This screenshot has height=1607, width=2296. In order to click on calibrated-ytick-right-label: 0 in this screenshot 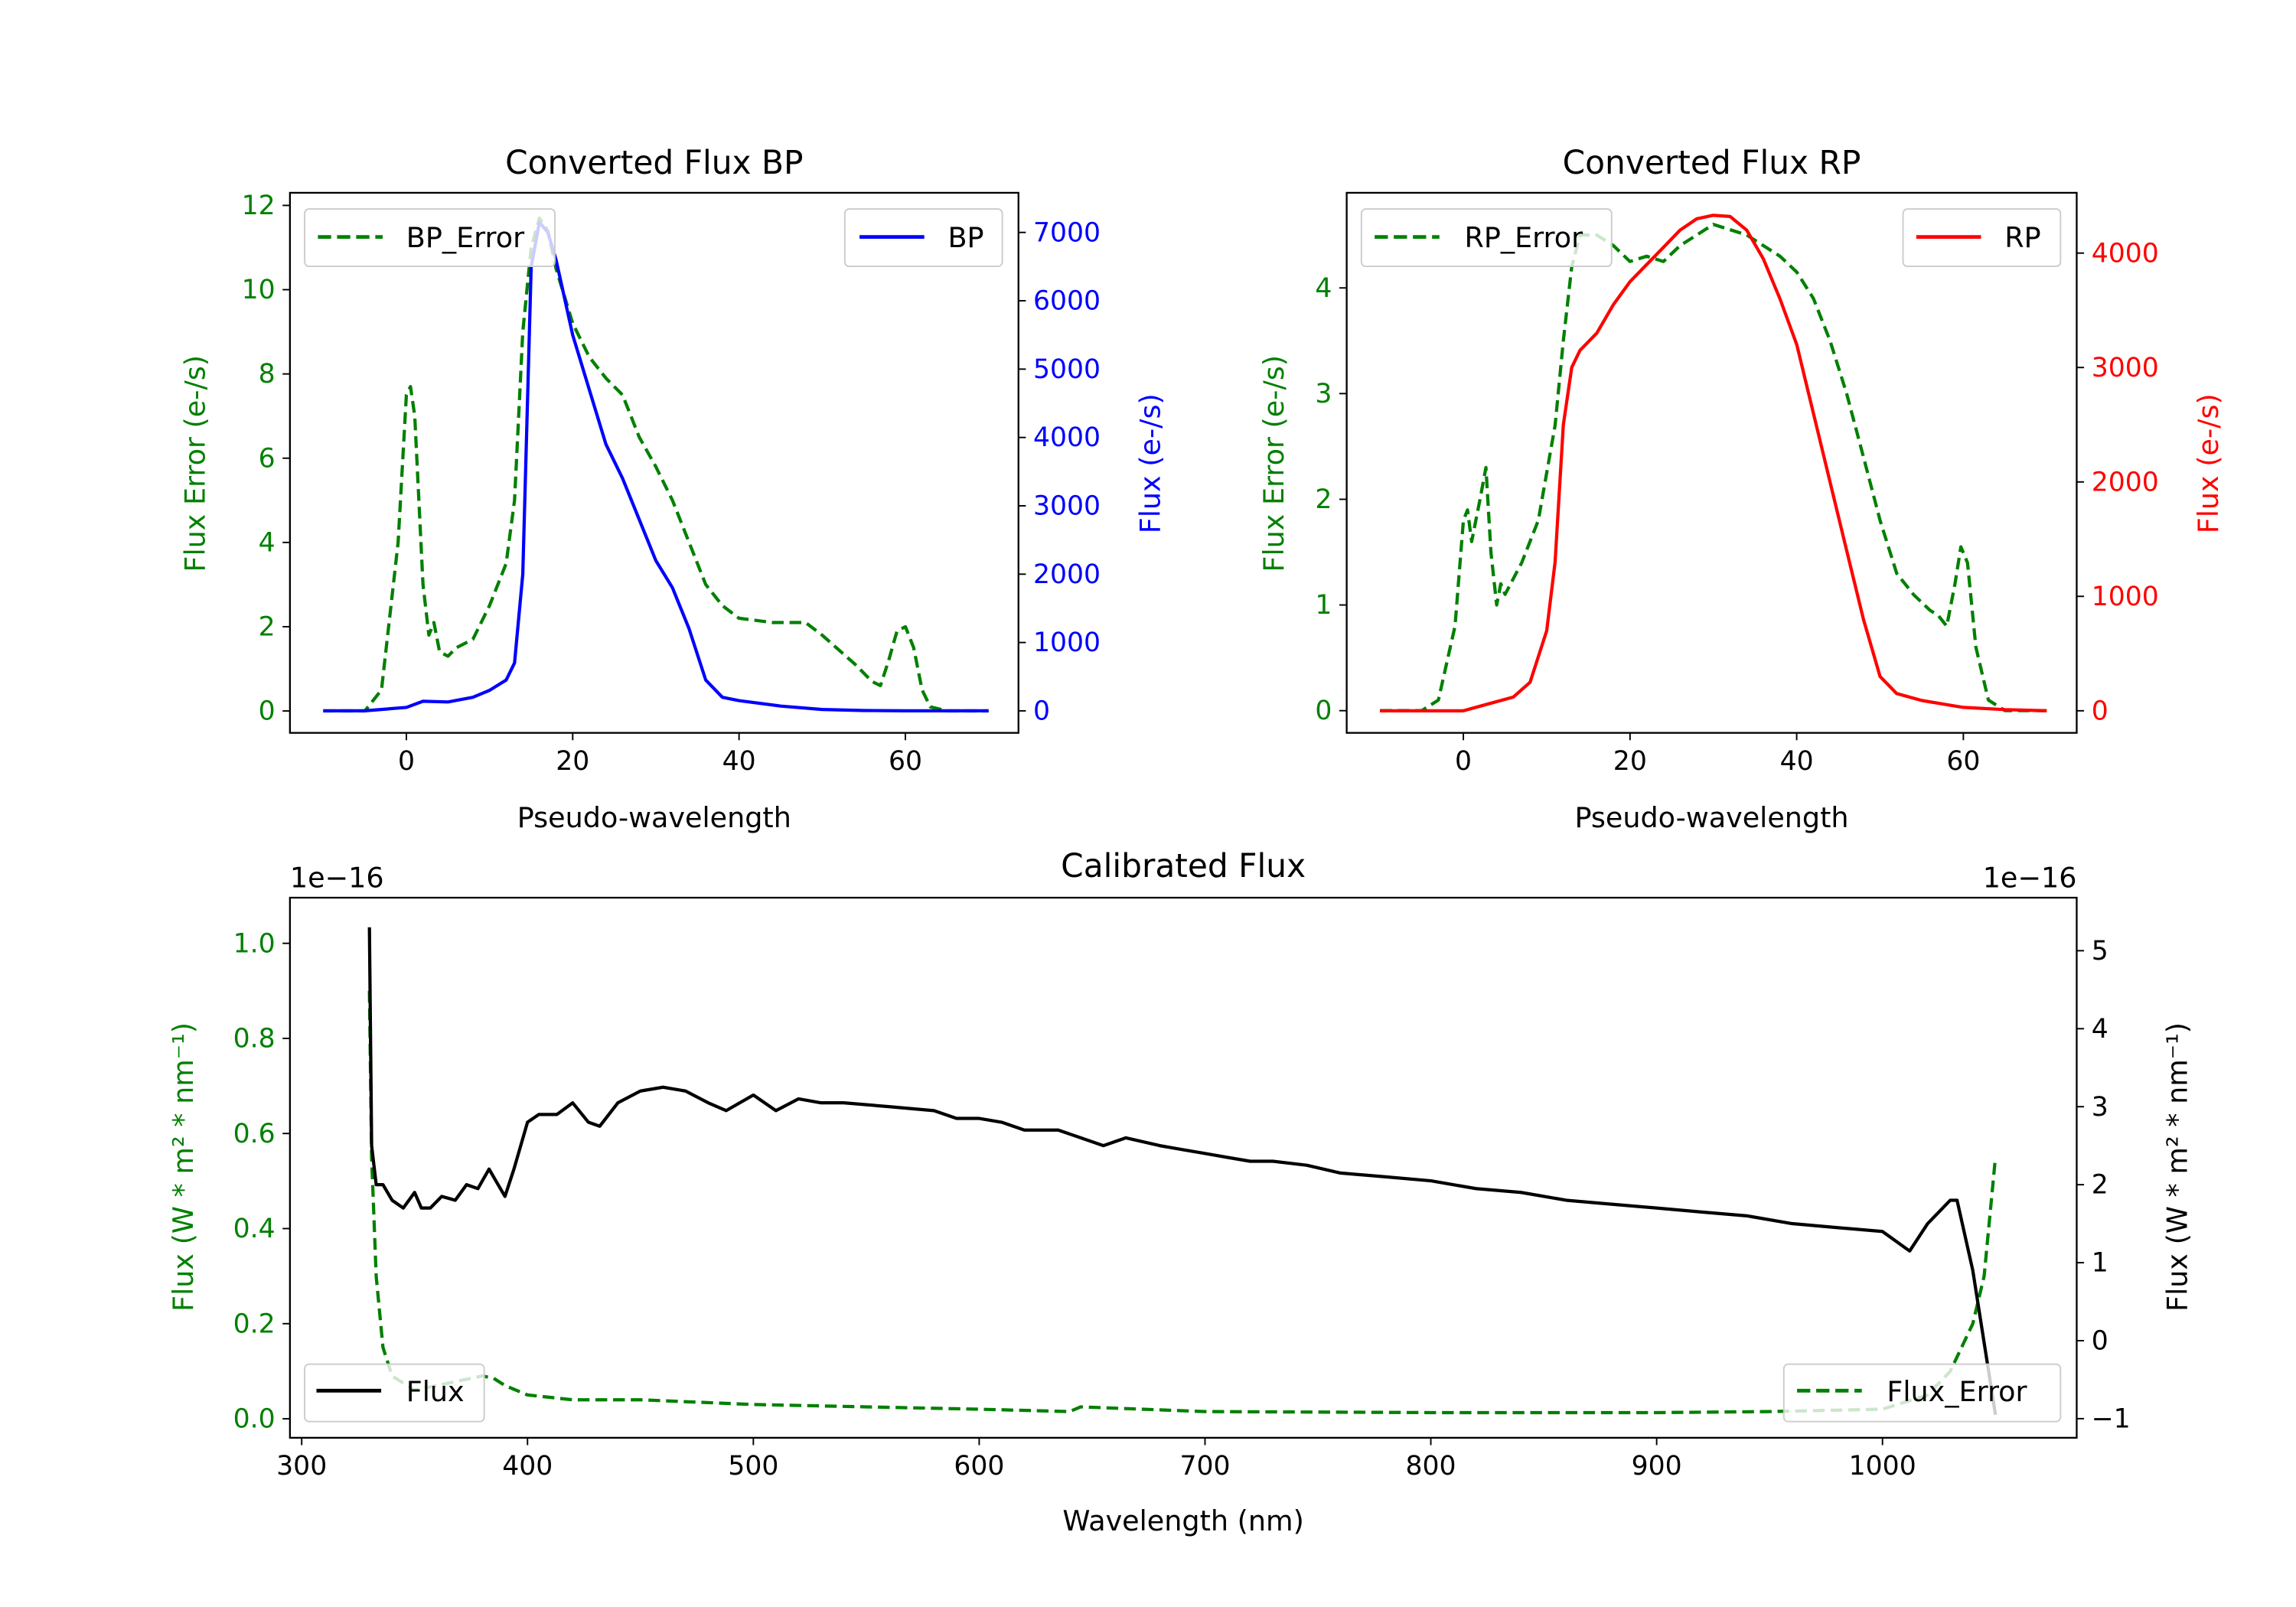, I will do `click(2100, 1340)`.